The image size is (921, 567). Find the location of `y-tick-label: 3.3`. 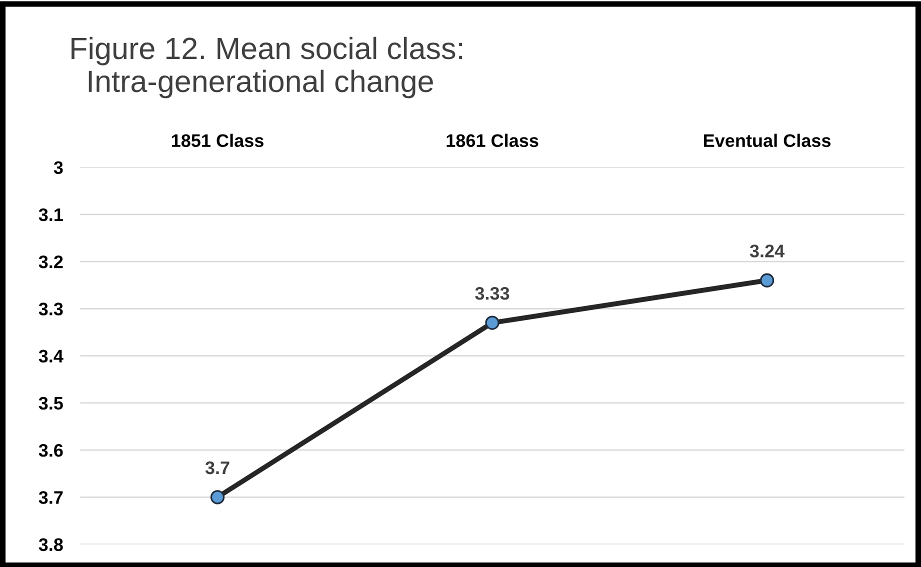

y-tick-label: 3.3 is located at coordinates (50, 309).